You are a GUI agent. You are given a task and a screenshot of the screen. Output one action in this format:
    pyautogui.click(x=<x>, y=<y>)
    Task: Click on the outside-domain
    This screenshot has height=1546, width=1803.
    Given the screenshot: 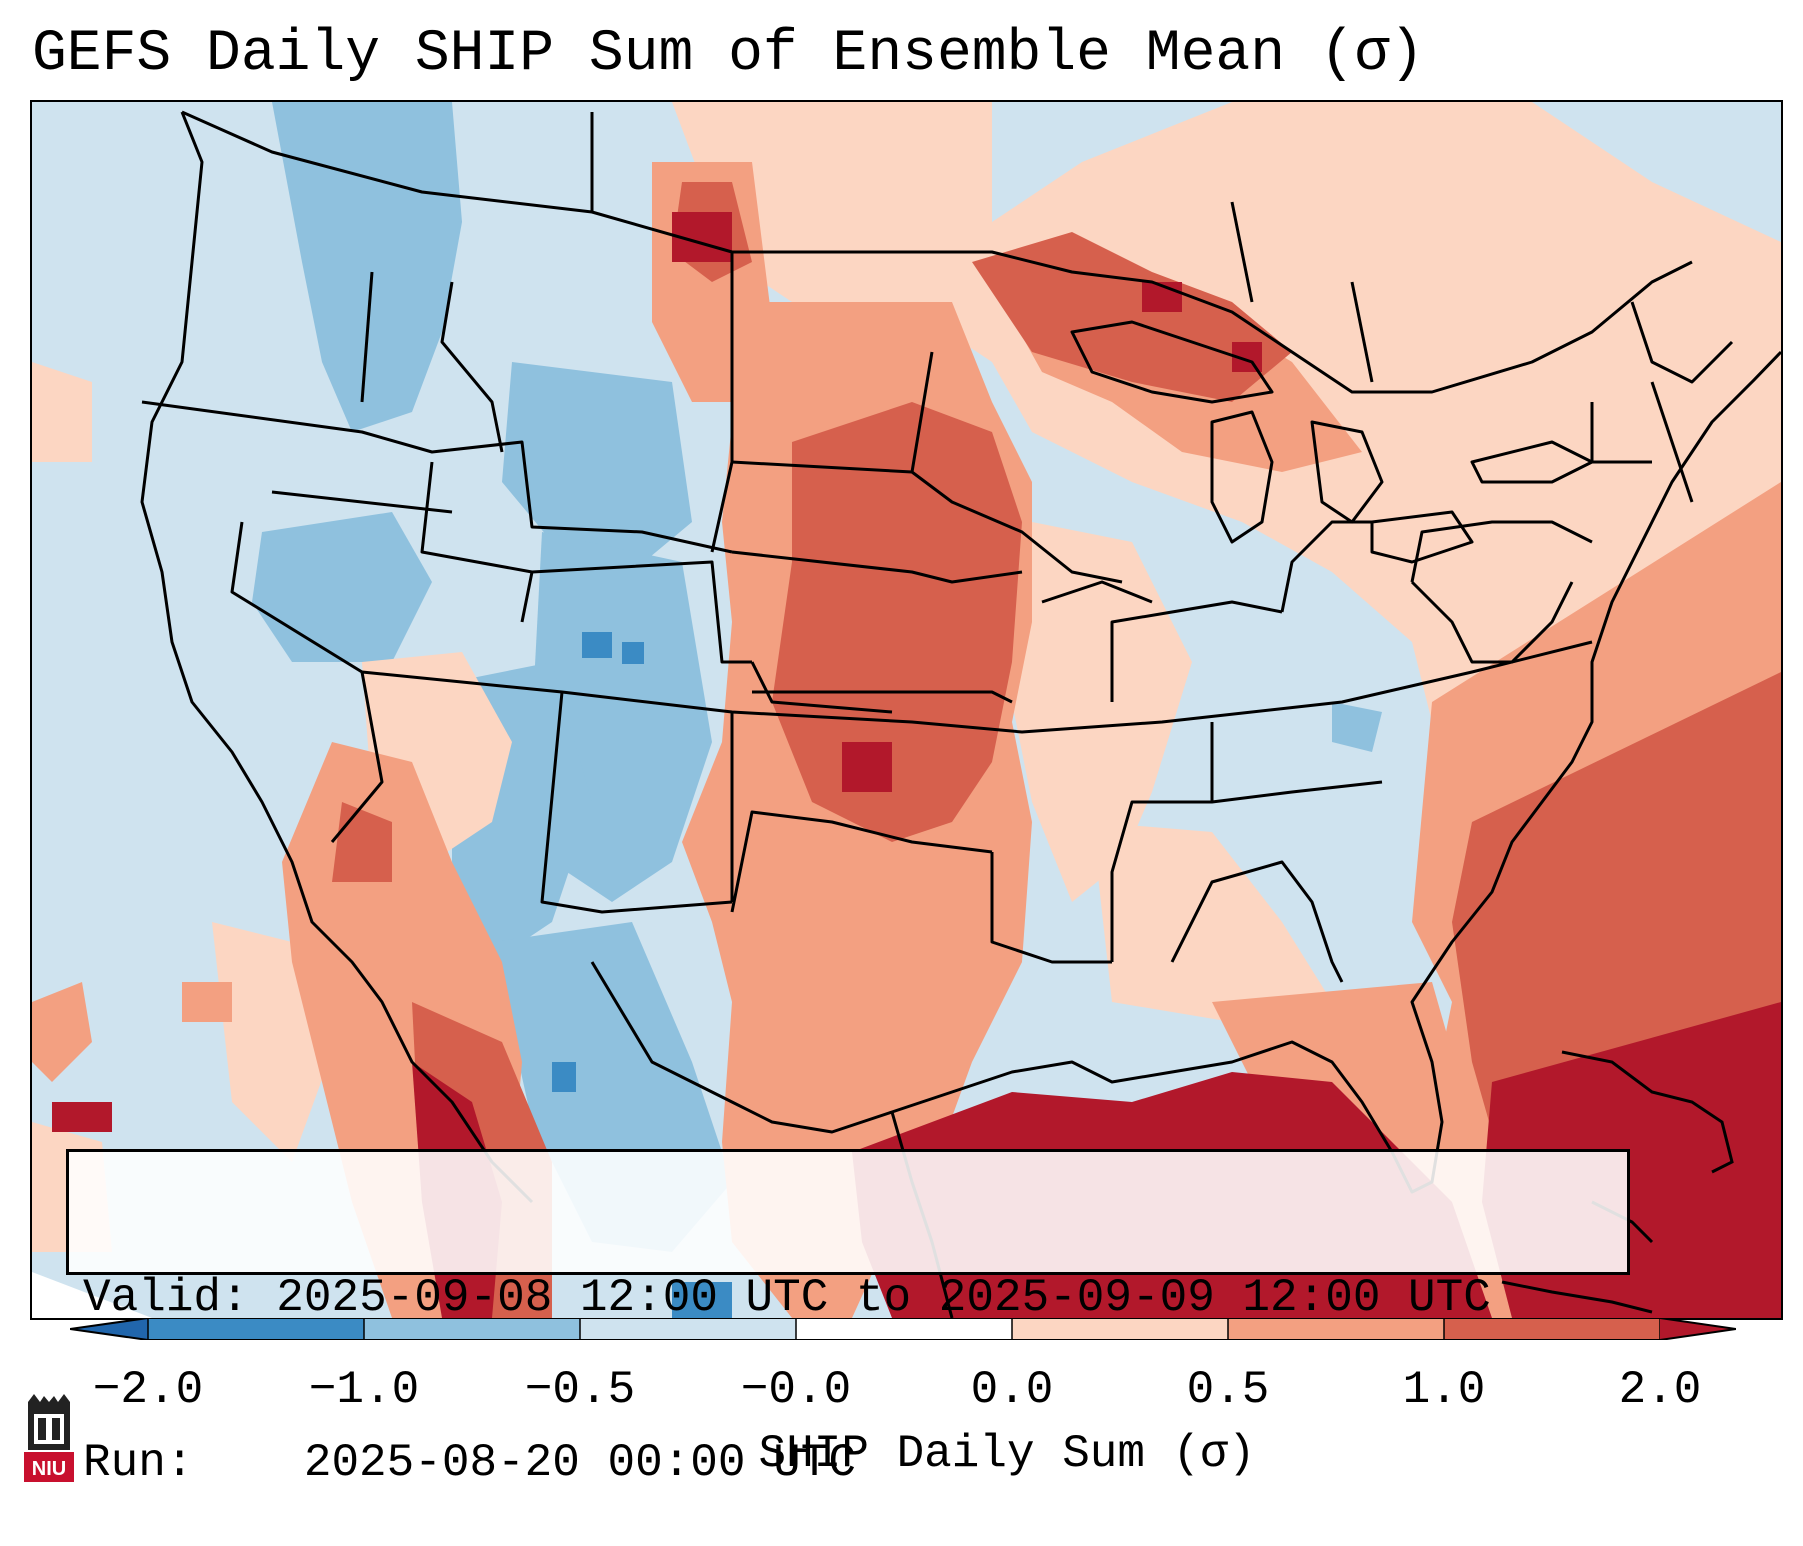 What is the action you would take?
    pyautogui.click(x=92, y=1295)
    